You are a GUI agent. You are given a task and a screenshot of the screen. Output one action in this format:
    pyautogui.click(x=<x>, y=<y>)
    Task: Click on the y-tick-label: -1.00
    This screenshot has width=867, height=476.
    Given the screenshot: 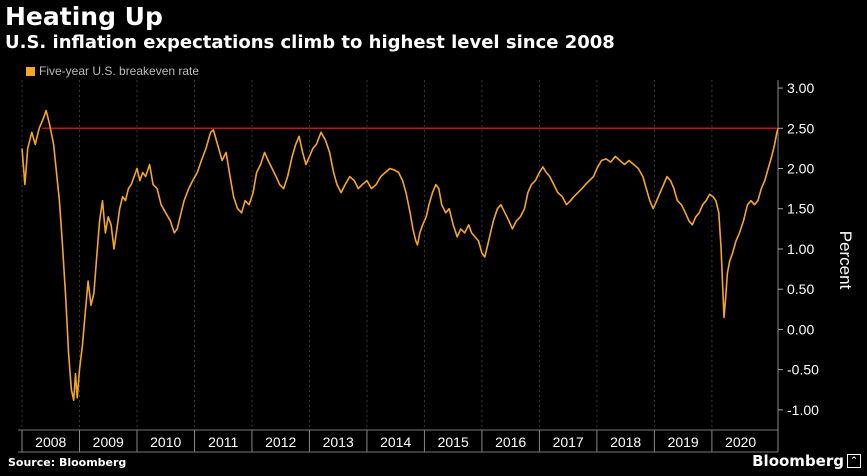 What is the action you would take?
    pyautogui.click(x=803, y=410)
    